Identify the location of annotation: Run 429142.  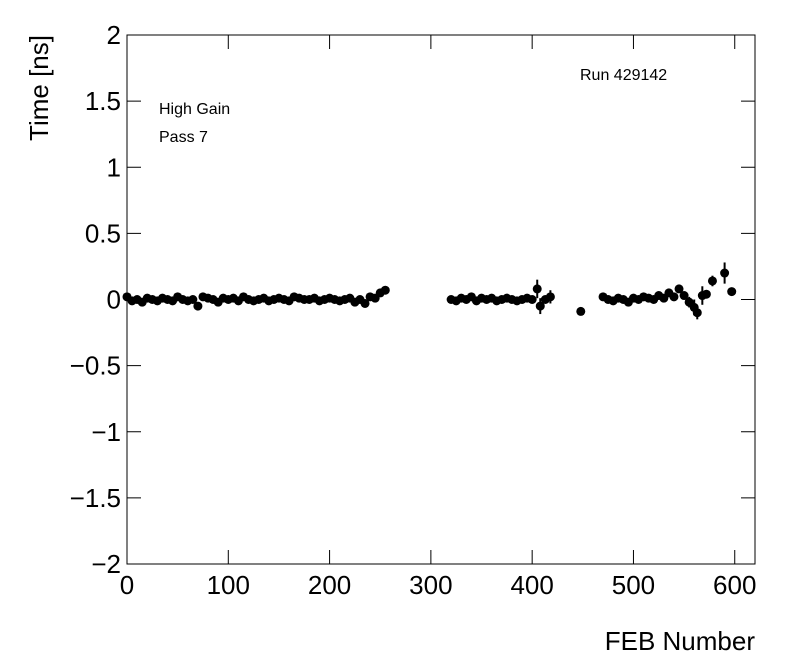
(623, 75).